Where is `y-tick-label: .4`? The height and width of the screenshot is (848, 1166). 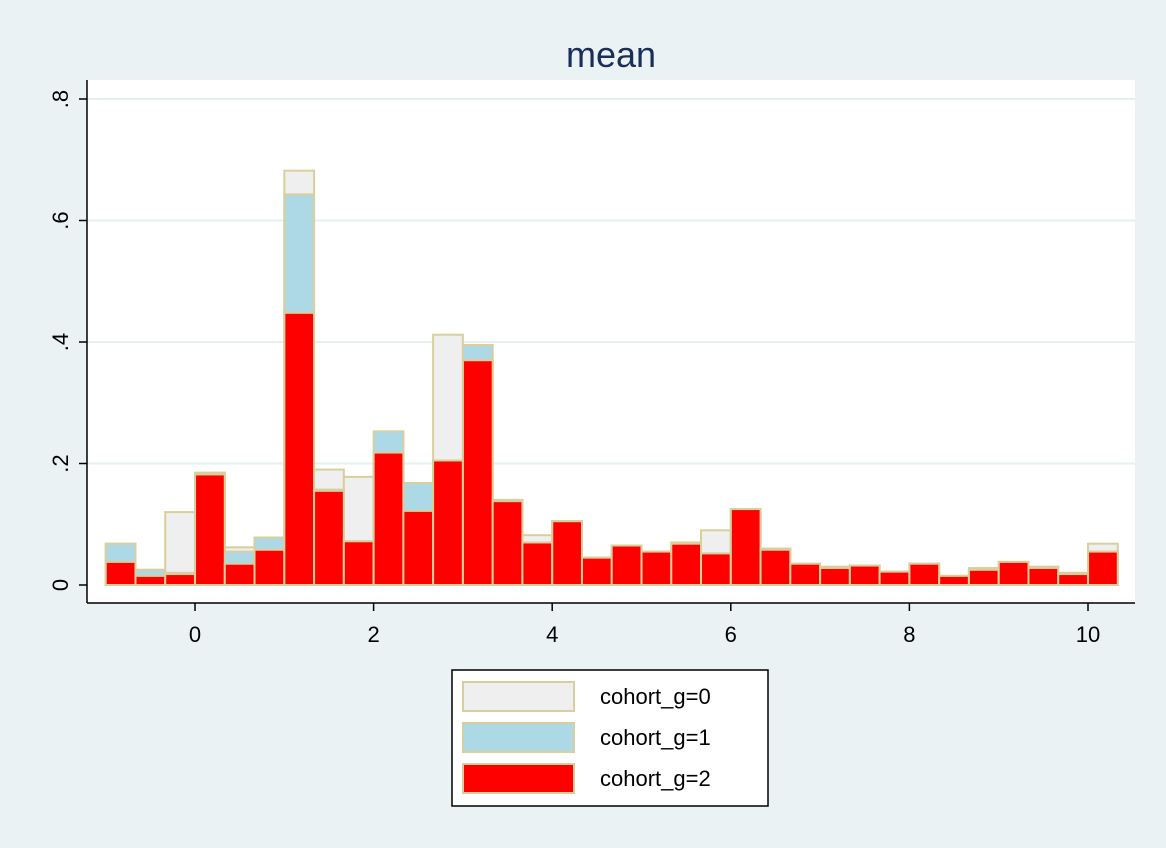
y-tick-label: .4 is located at coordinates (60, 342).